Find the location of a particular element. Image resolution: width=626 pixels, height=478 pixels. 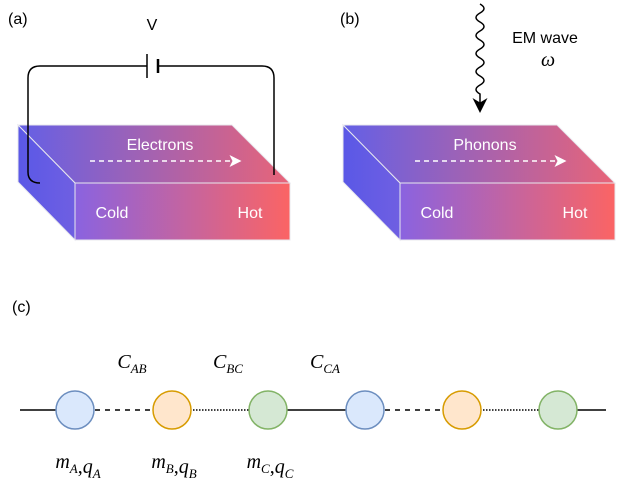

frequency-label: ω is located at coordinates (548, 60).